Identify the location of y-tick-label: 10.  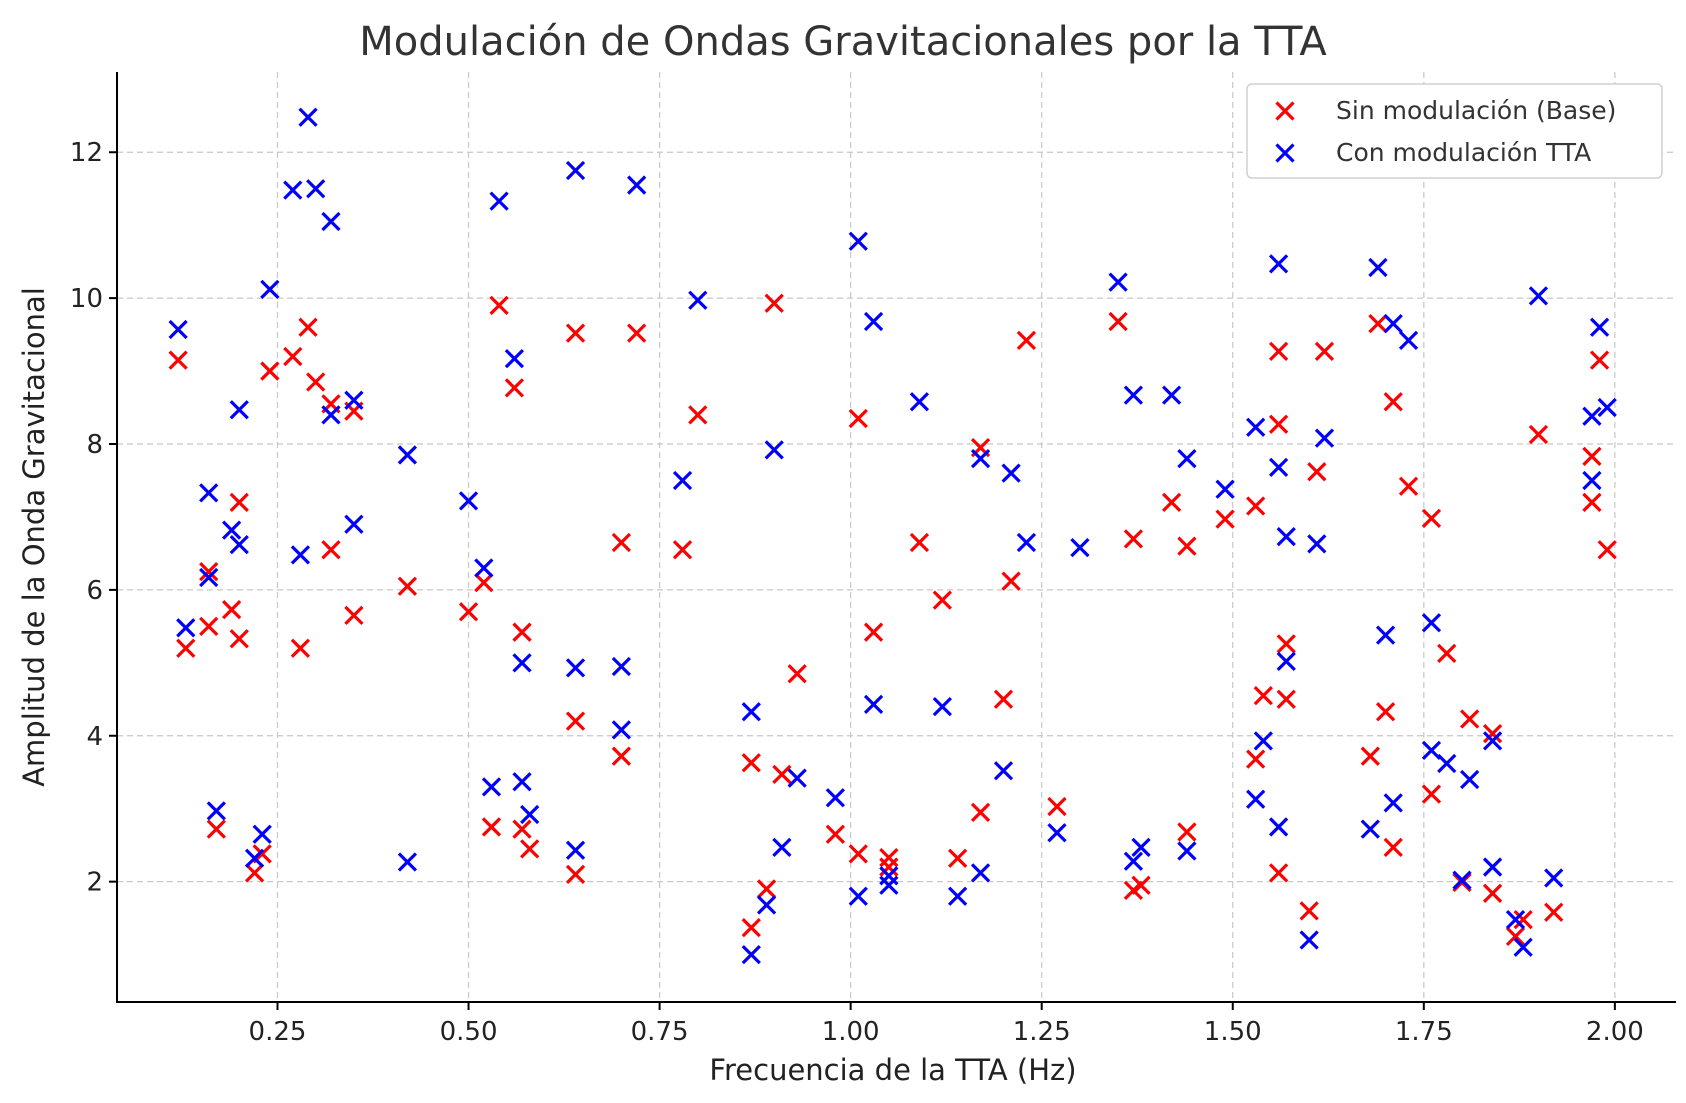
(86, 299).